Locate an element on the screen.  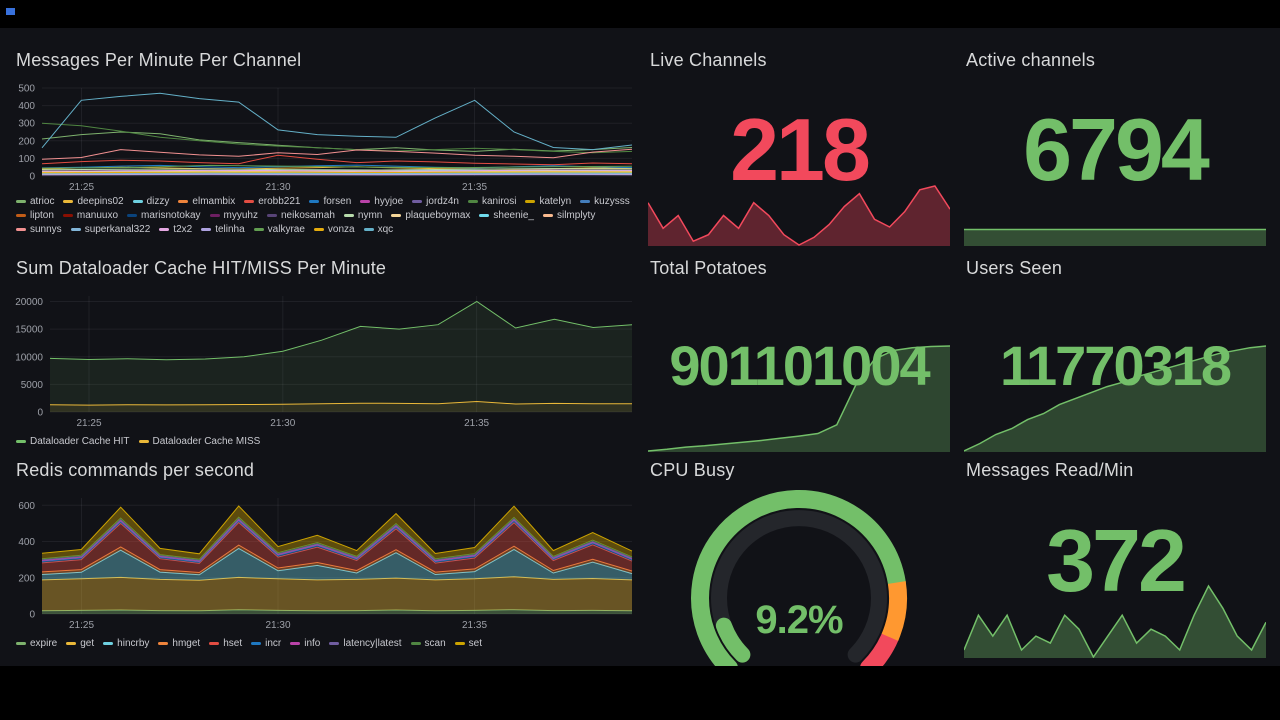
dataloader-chart: 0 5000 10000 15000 20000 21:25 21:30 21:35 is located at coordinates (322, 360).